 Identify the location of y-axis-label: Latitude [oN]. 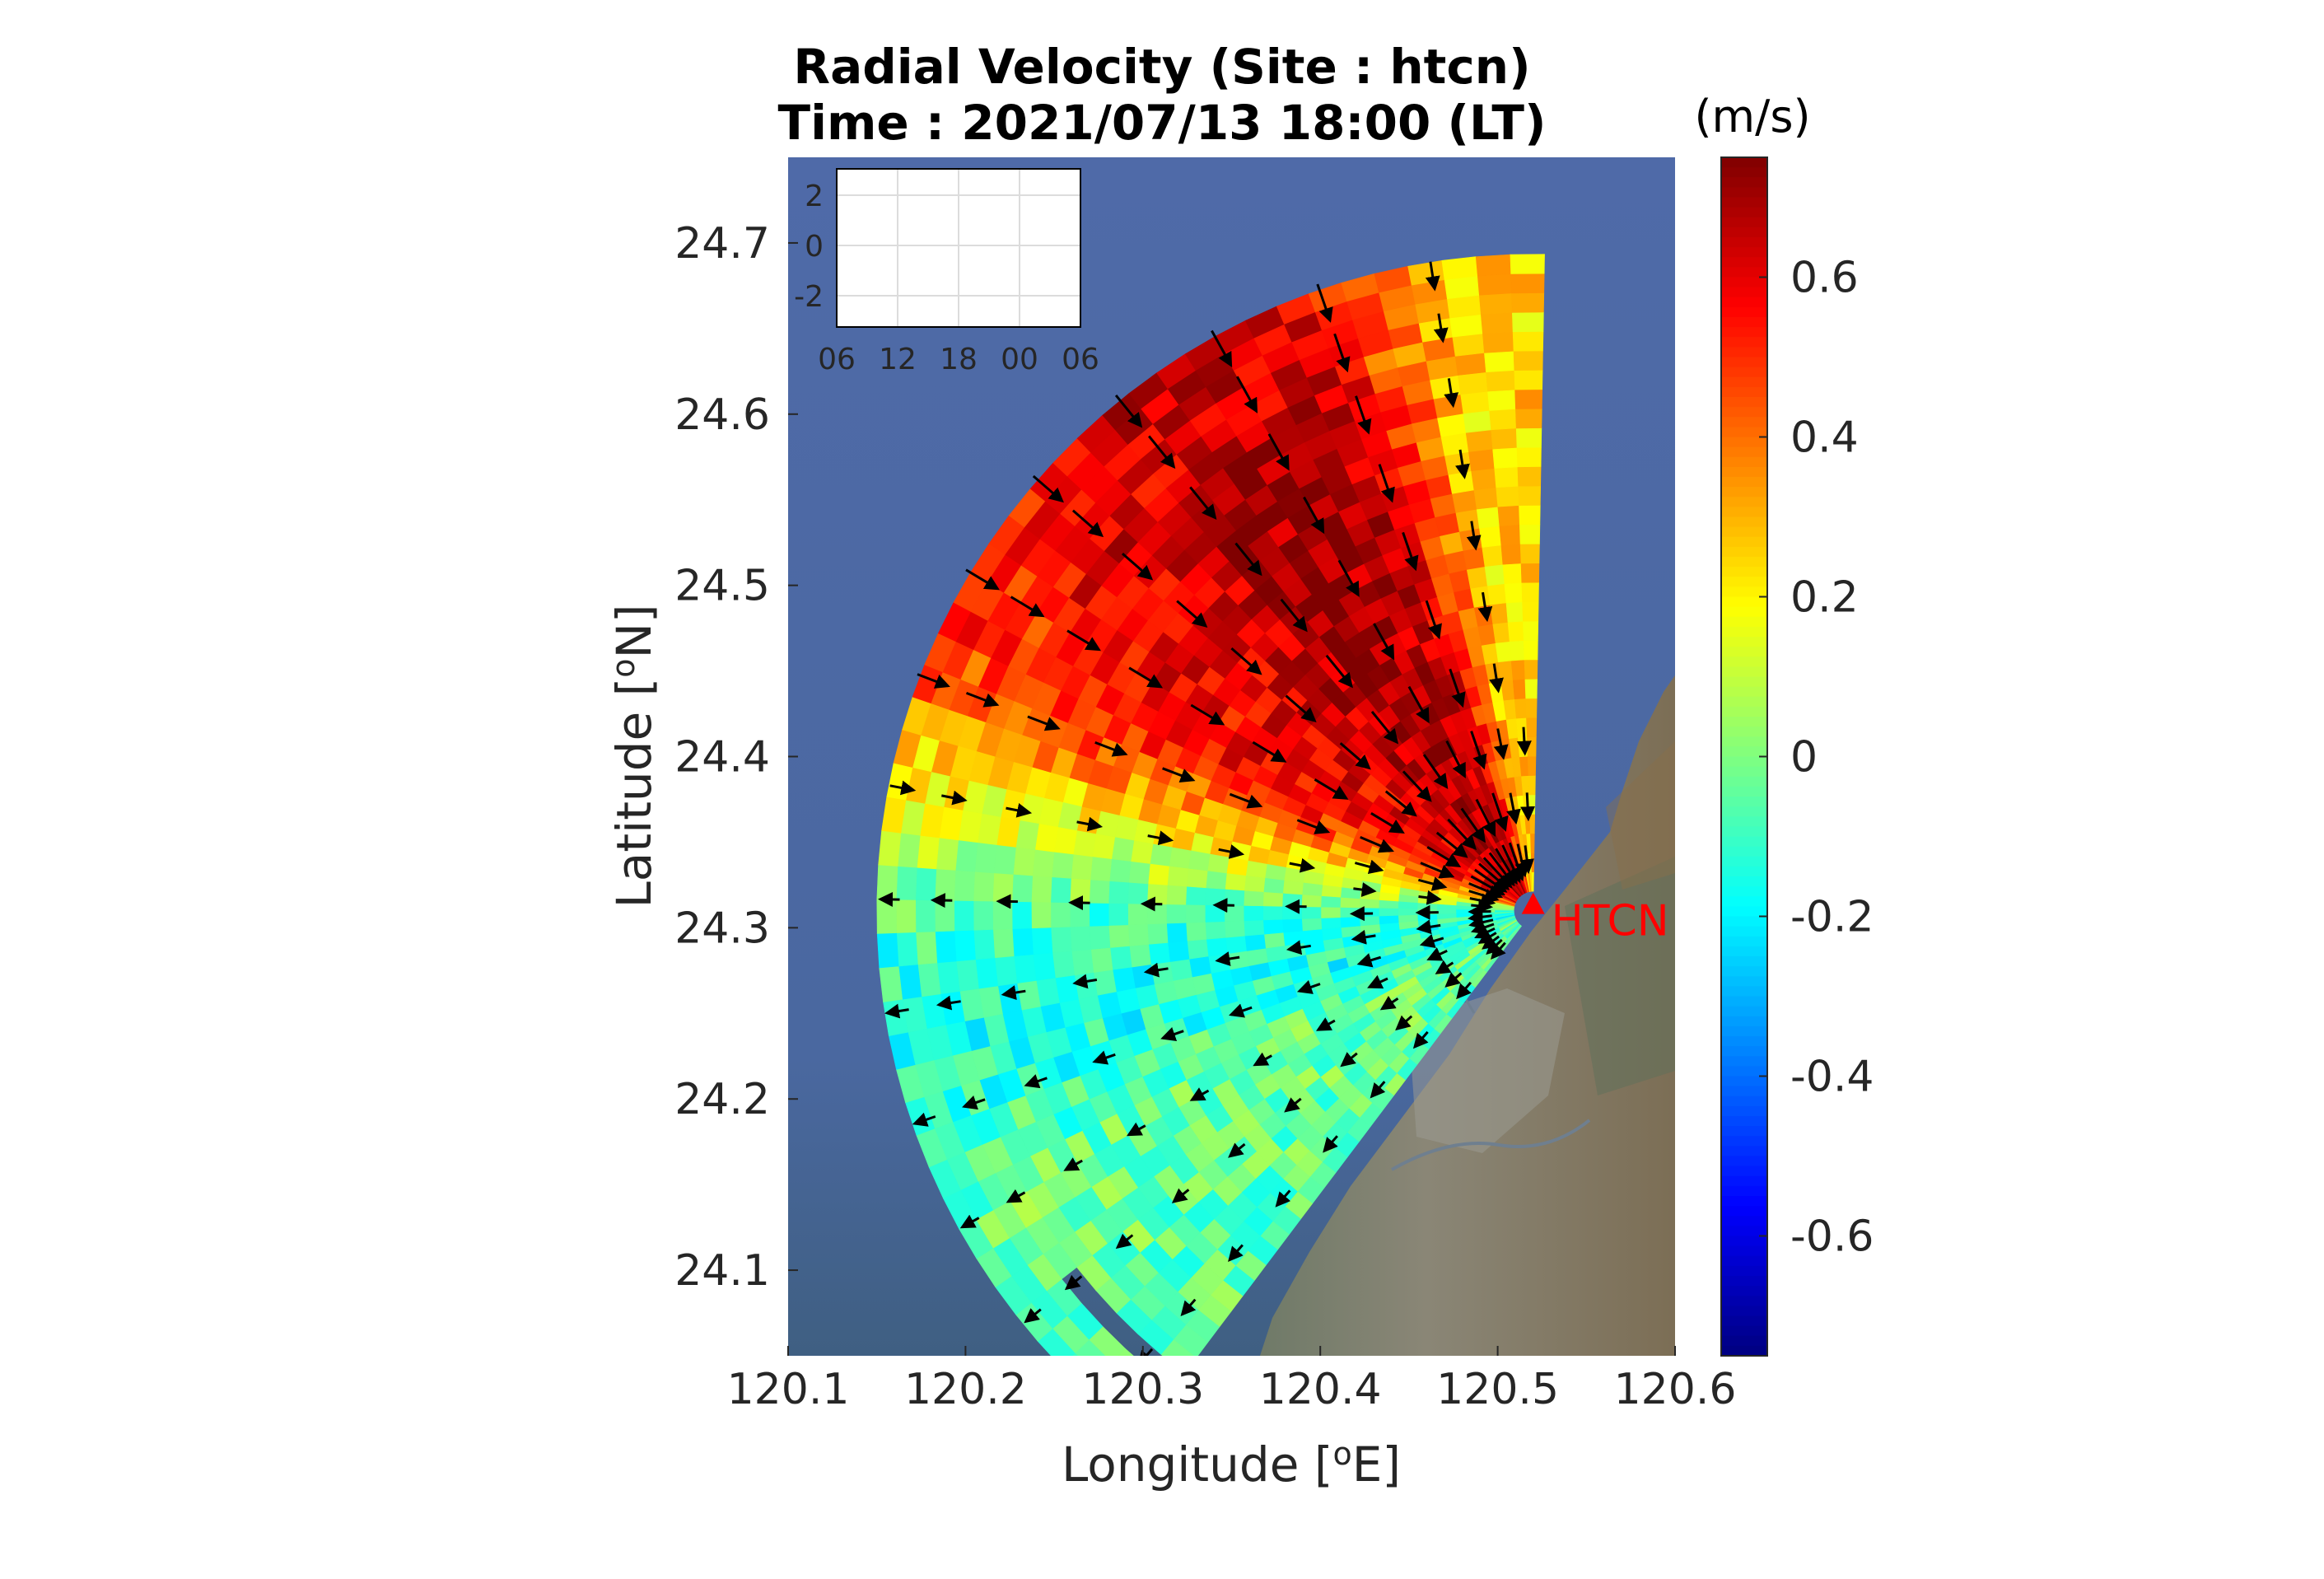
(633, 756).